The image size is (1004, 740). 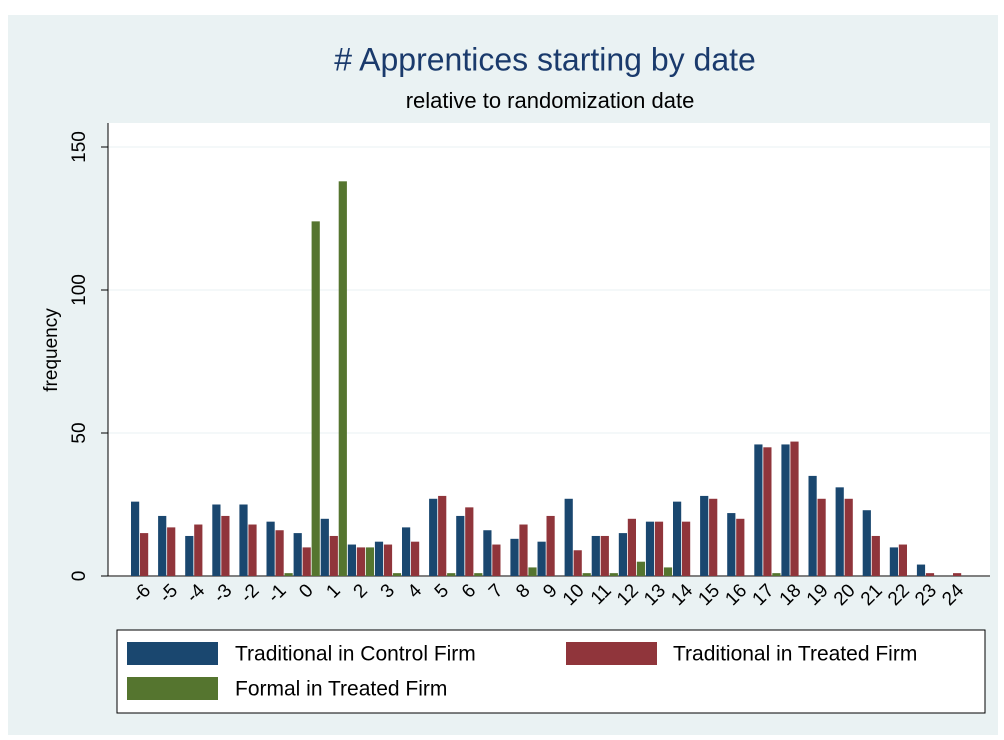 I want to click on y-tick-label: 50, so click(x=79, y=432).